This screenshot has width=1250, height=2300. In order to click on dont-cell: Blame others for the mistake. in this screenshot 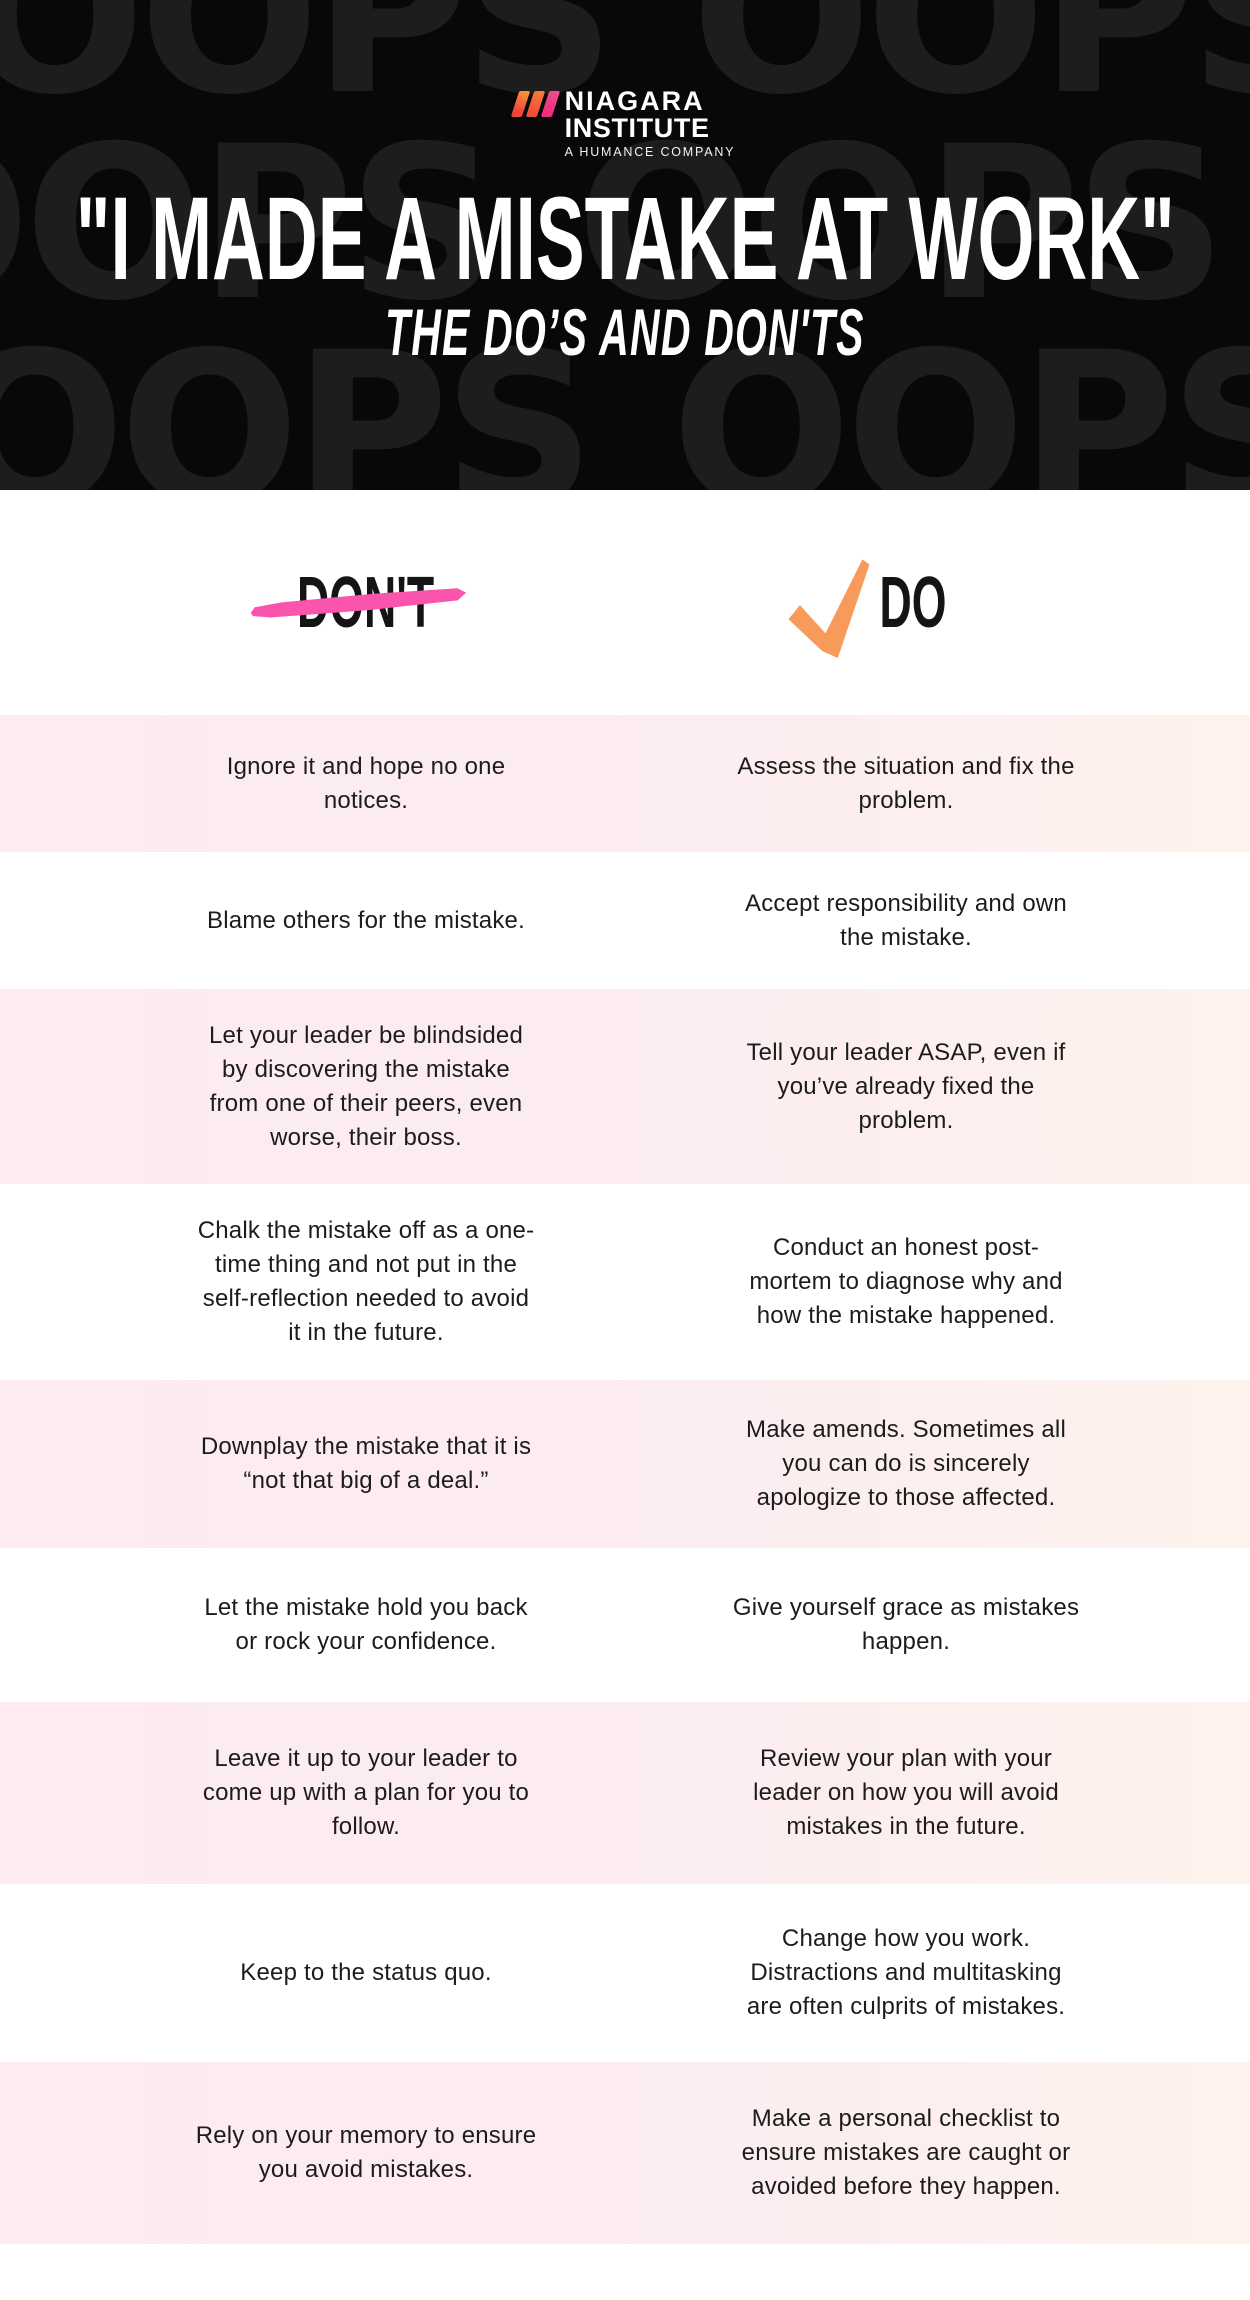, I will do `click(366, 920)`.